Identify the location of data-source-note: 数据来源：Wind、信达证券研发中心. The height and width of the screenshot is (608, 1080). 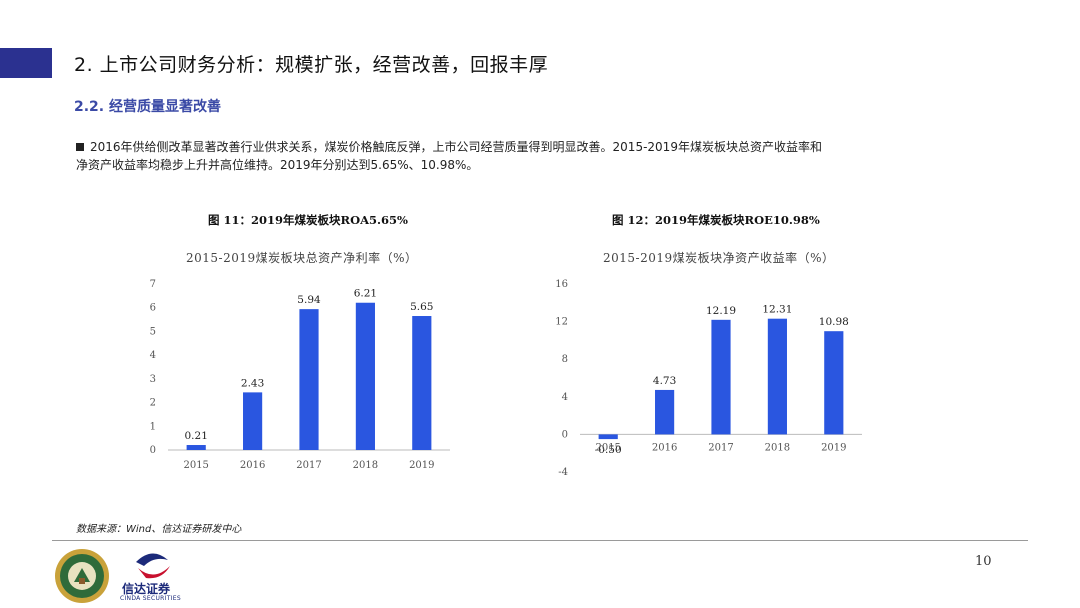
(159, 529).